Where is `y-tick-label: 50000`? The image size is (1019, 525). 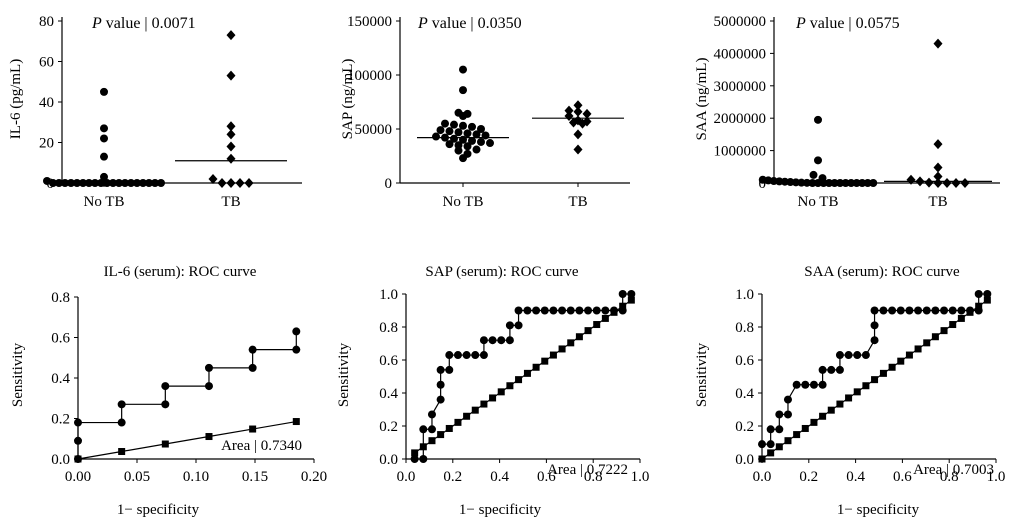 y-tick-label: 50000 is located at coordinates (374, 130).